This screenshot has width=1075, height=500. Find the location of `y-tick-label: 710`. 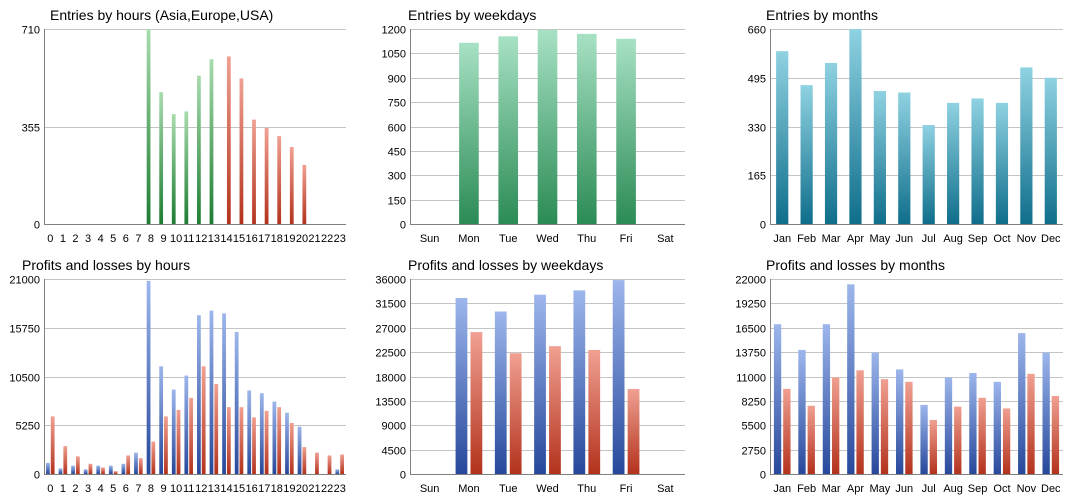

y-tick-label: 710 is located at coordinates (31, 31).